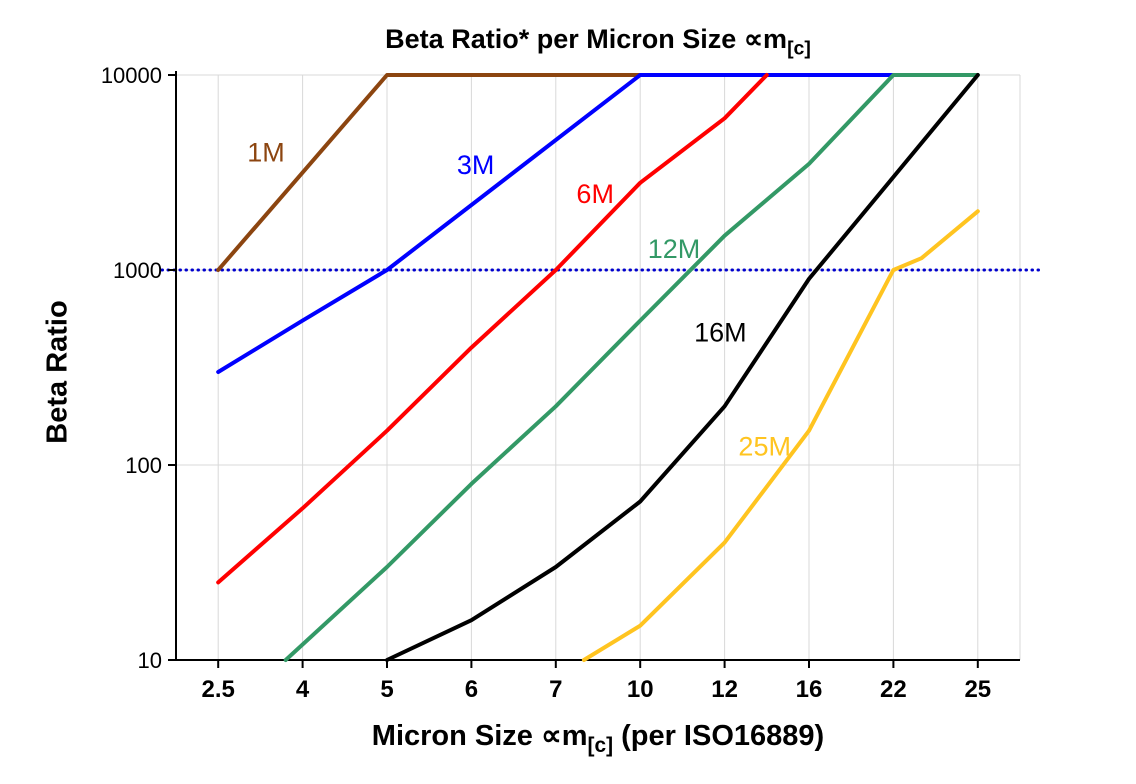 Image resolution: width=1136 pixels, height=784 pixels. I want to click on y-axis-label: Beta Ratio, so click(57, 372).